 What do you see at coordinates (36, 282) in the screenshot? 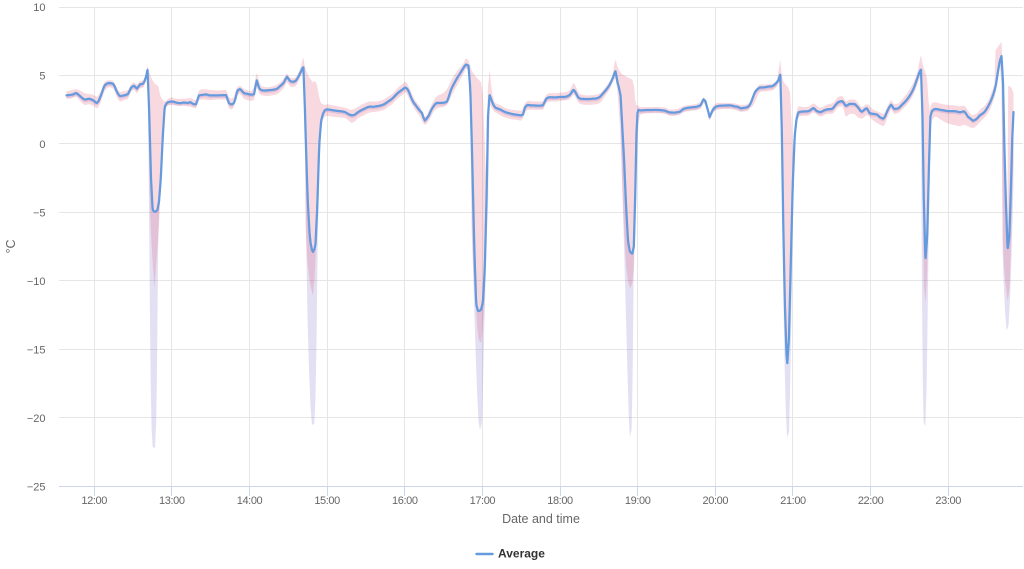
I see `svg-text: −10` at bounding box center [36, 282].